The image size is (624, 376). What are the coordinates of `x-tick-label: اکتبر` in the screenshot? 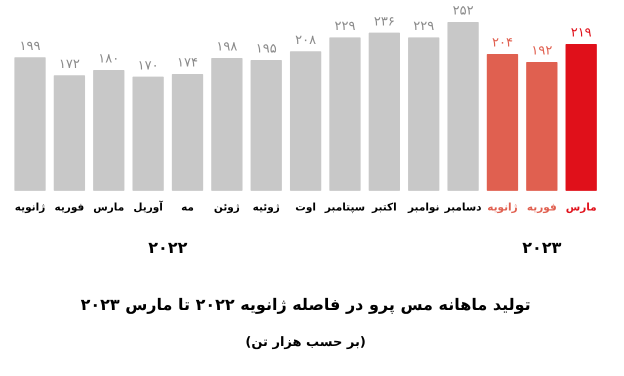 It's located at (383, 207).